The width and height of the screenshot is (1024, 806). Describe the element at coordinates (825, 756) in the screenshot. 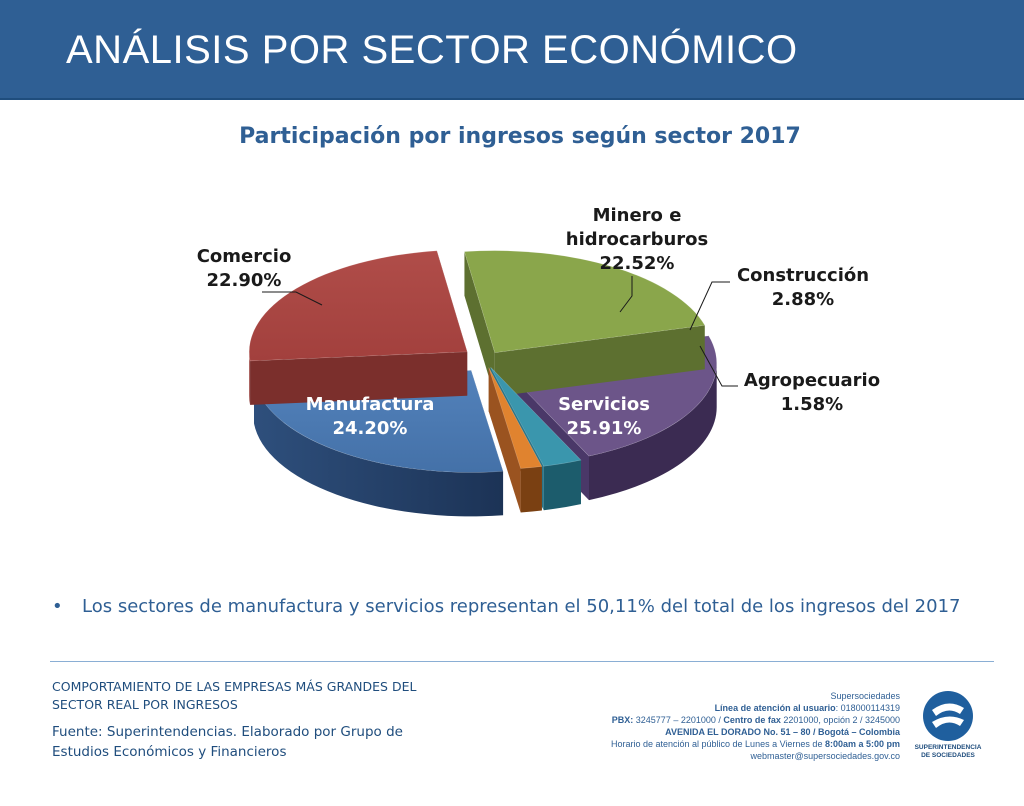

I see `contact-email: webmaster@supersociedades.gov.co` at that location.